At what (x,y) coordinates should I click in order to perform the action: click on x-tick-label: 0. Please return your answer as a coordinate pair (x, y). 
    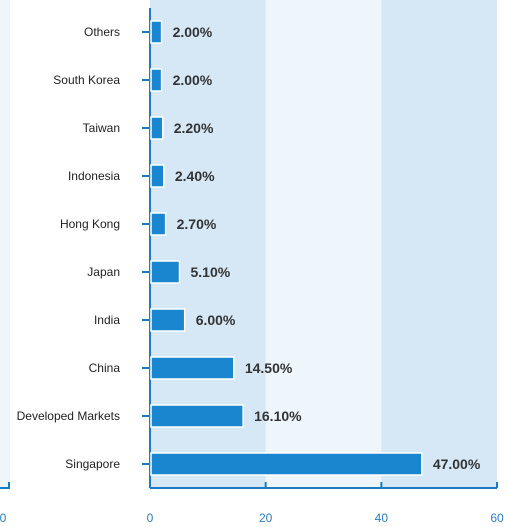
    Looking at the image, I should click on (150, 518).